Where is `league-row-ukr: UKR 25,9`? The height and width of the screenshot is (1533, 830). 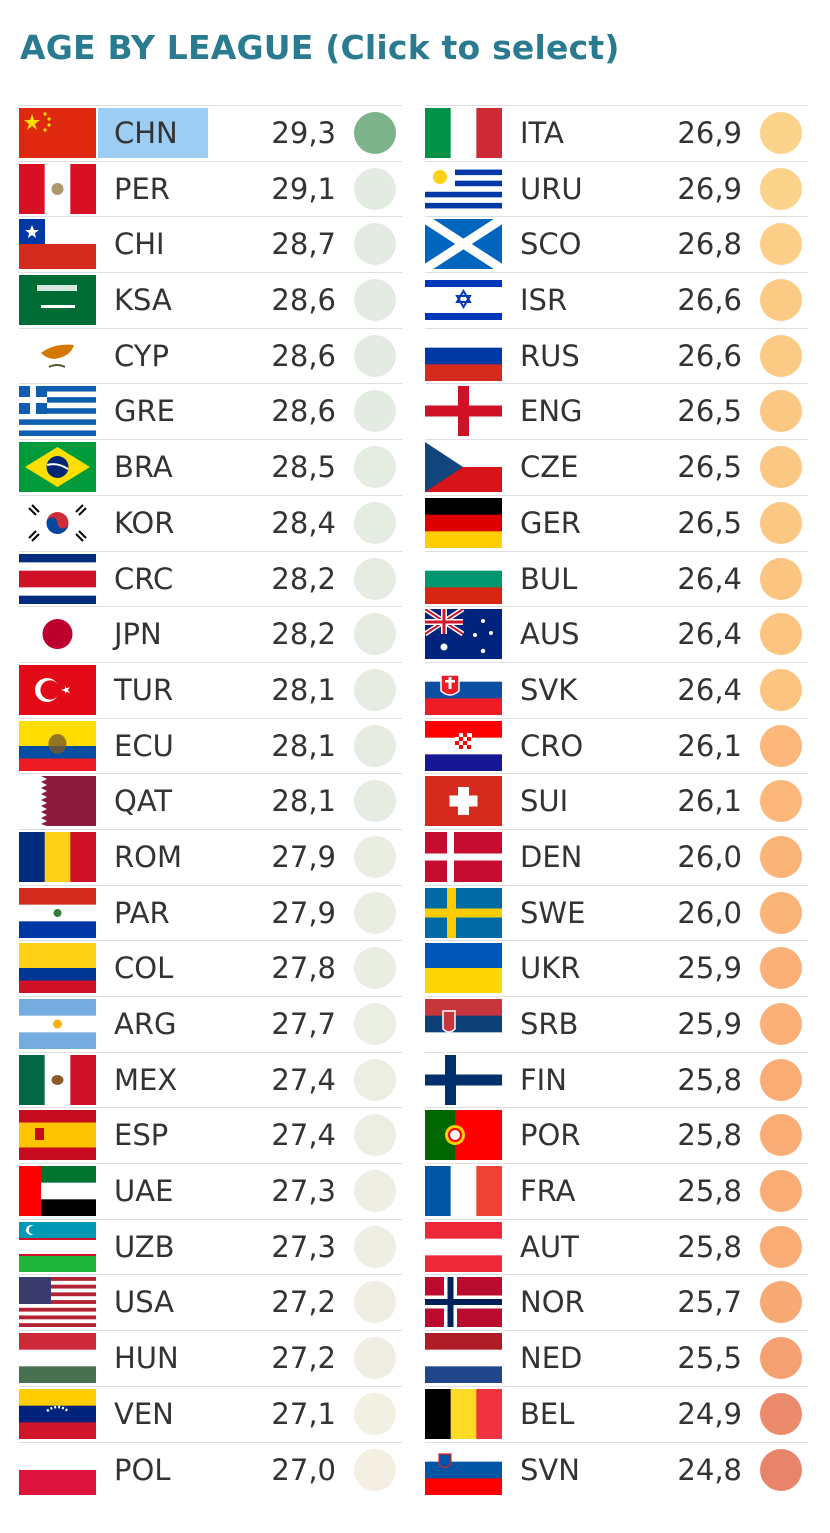
league-row-ukr: UKR 25,9 is located at coordinates (616, 968).